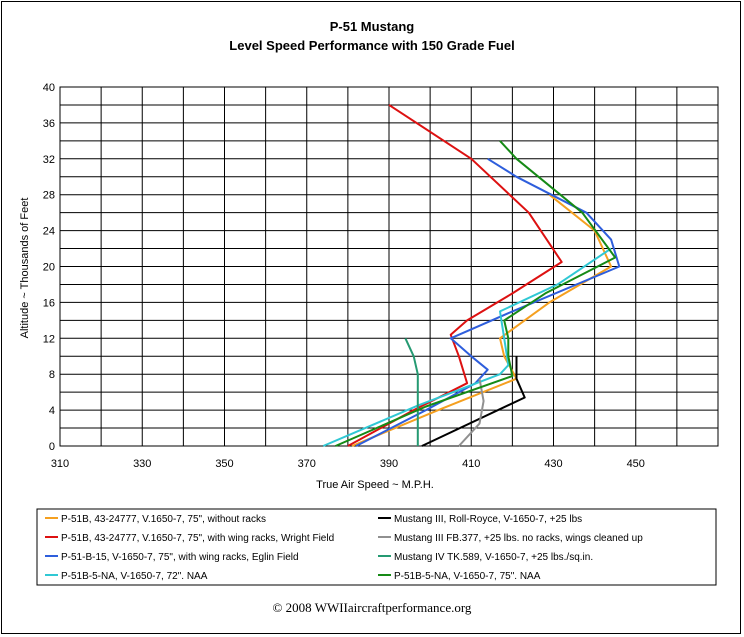 The height and width of the screenshot is (637, 744). What do you see at coordinates (49, 232) in the screenshot?
I see `y-tick-label: 24` at bounding box center [49, 232].